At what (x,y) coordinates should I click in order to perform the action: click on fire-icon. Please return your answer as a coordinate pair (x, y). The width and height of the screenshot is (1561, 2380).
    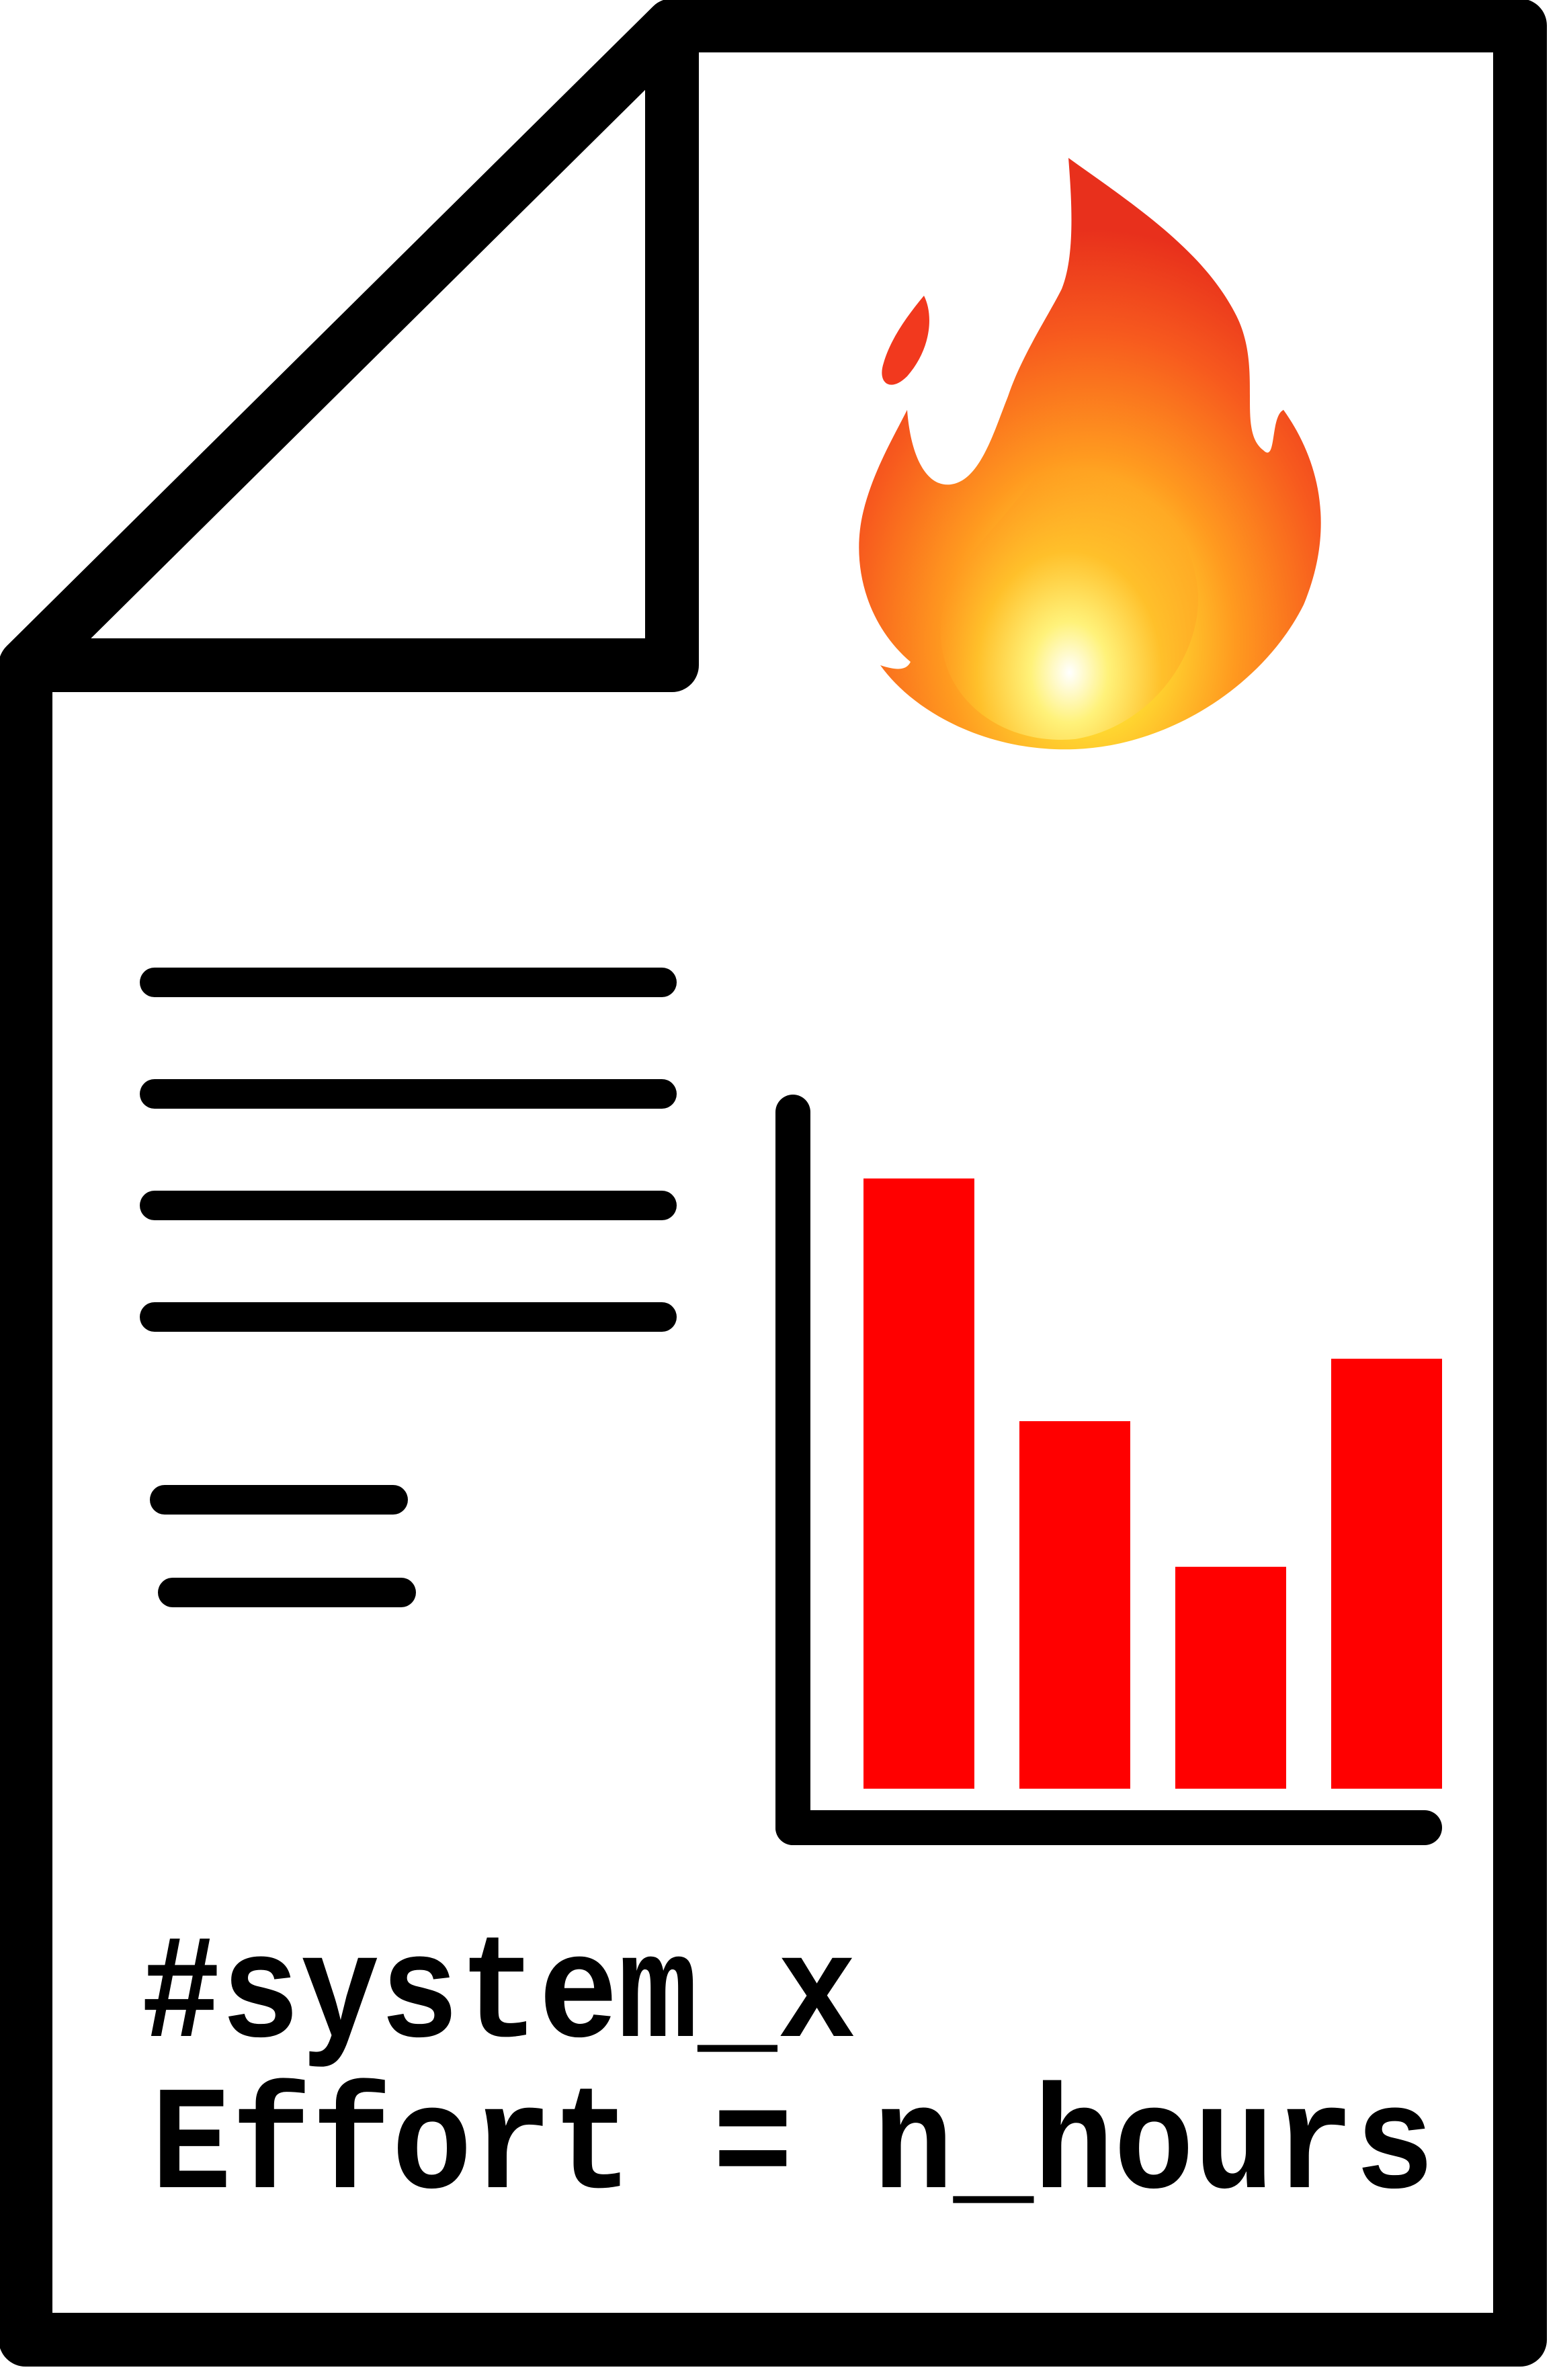
    Looking at the image, I should click on (1090, 454).